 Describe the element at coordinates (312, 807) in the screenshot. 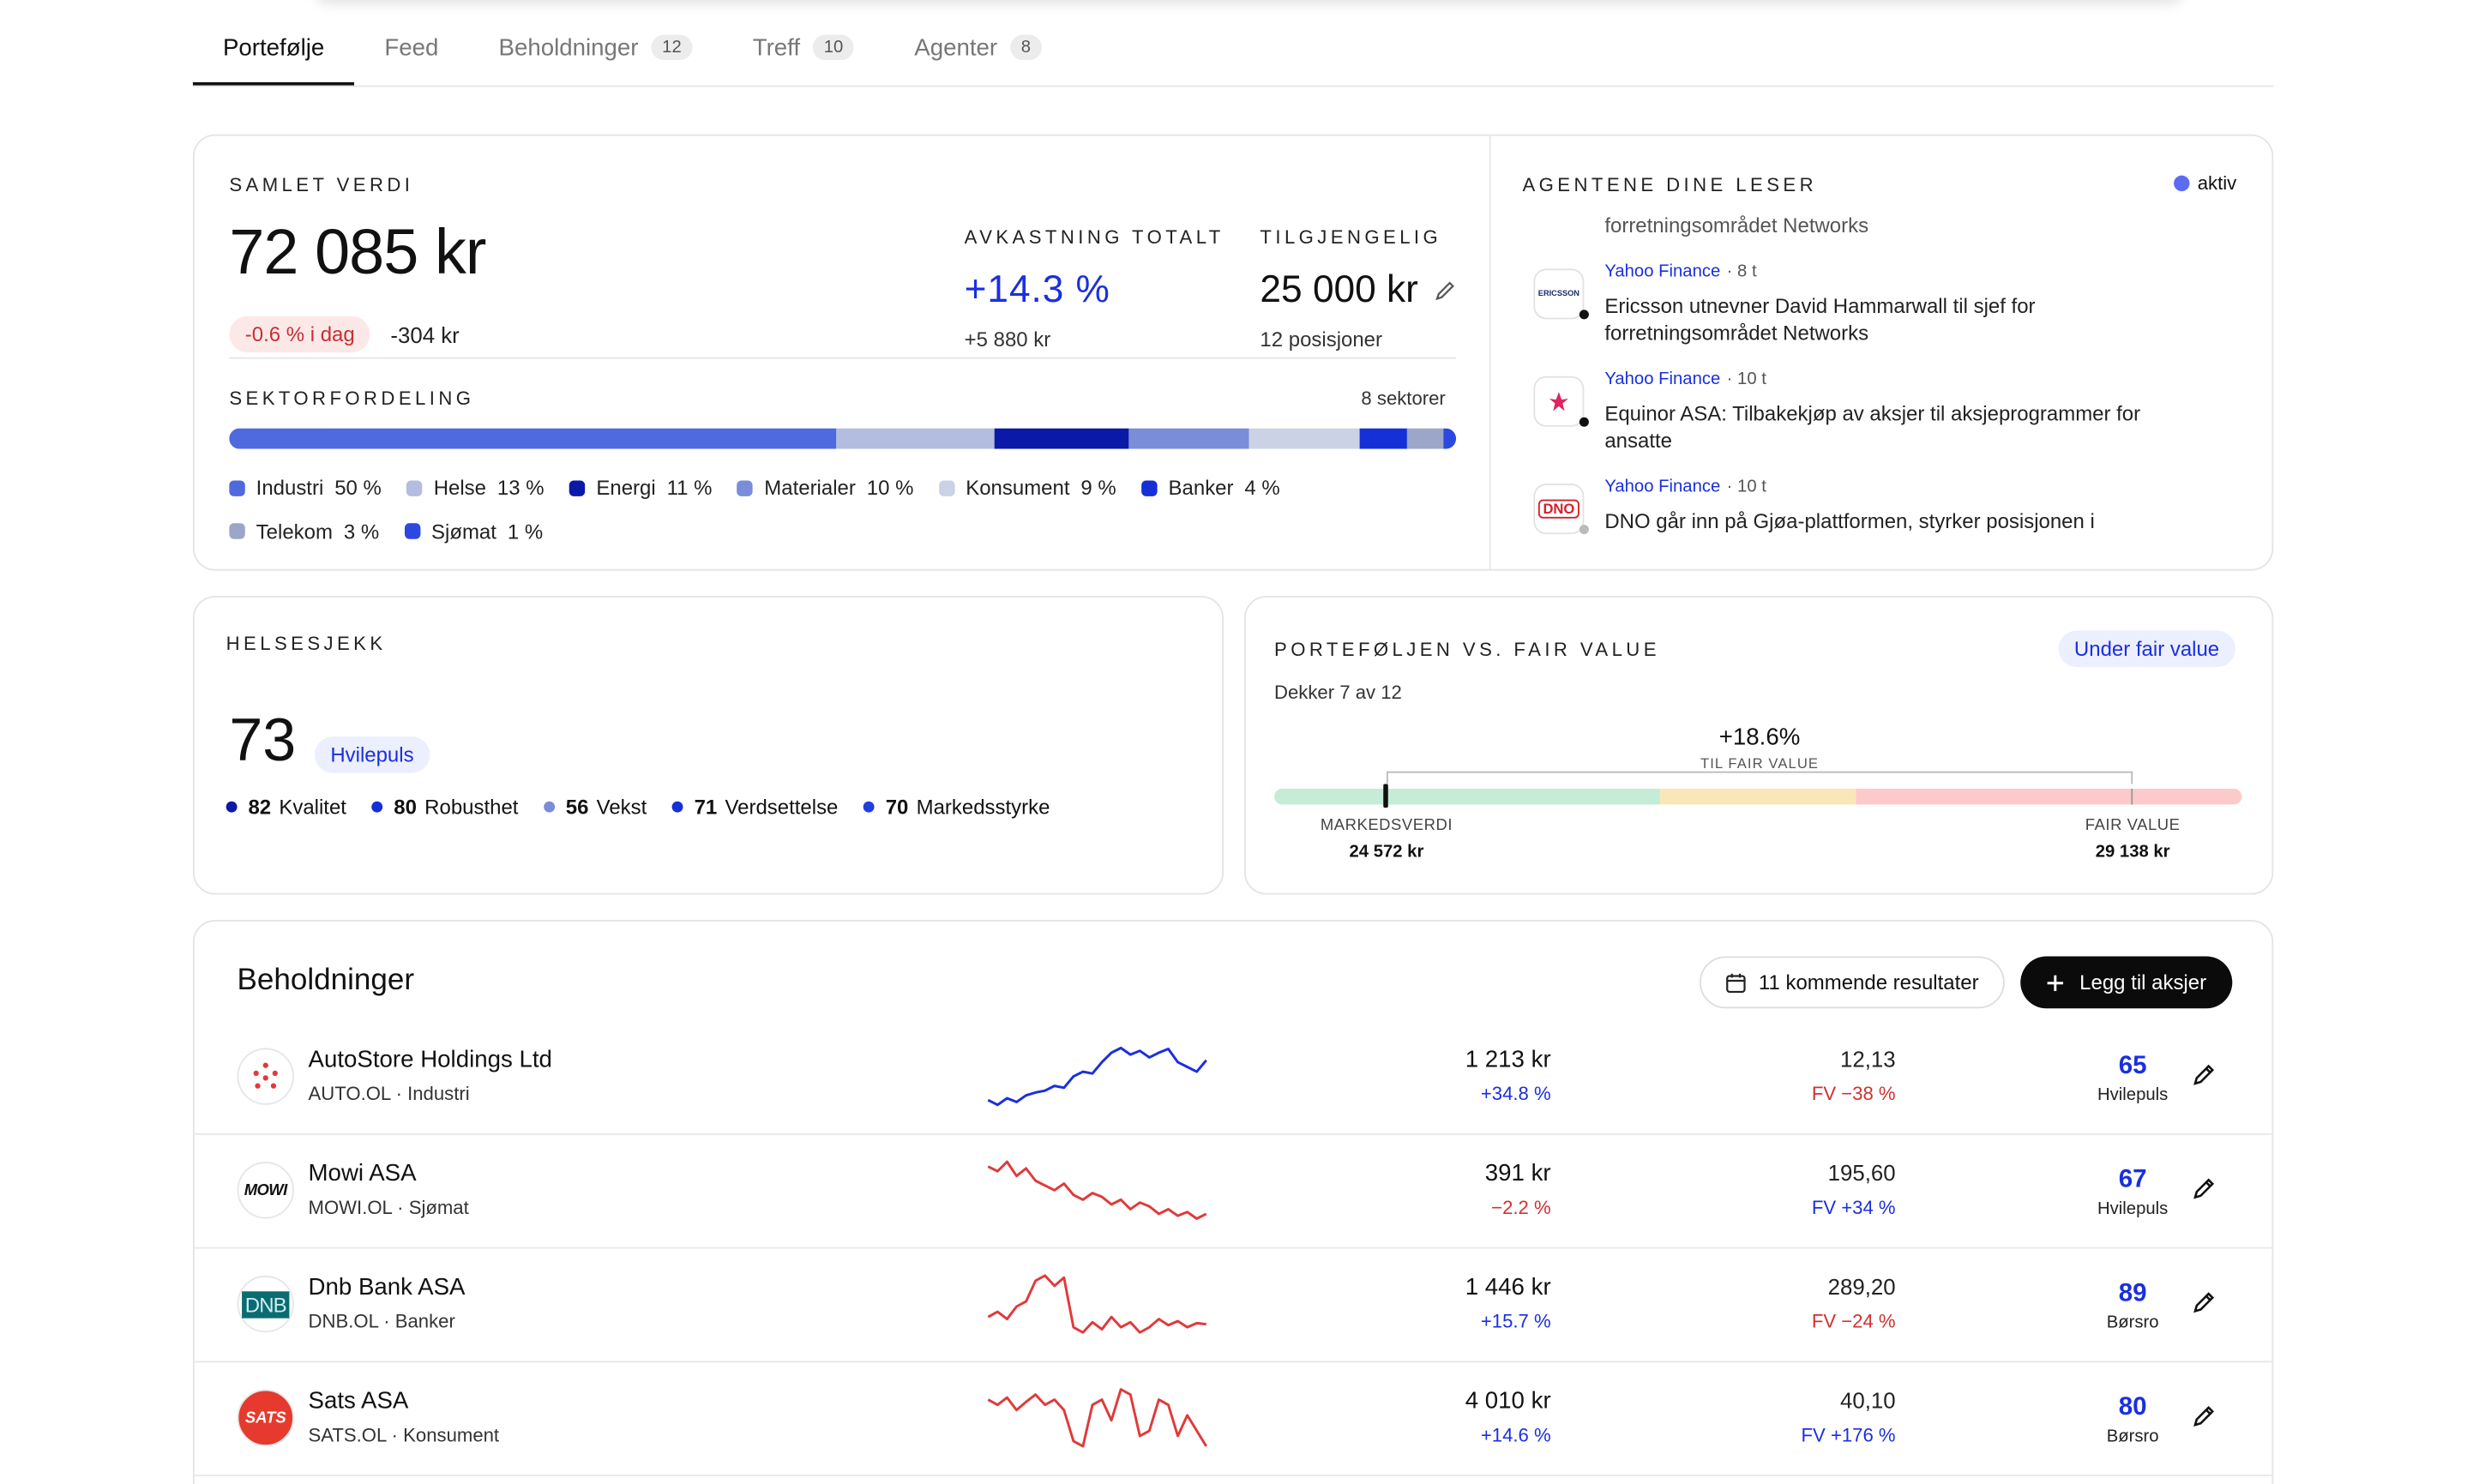

I see `metric-label: Kvalitet` at that location.